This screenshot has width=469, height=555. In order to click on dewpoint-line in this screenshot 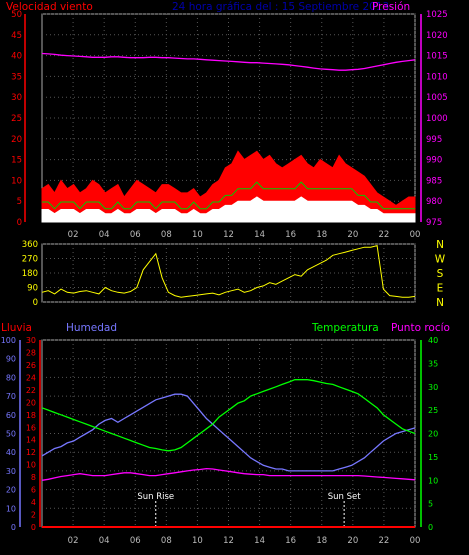, I will do `click(228, 474)`.